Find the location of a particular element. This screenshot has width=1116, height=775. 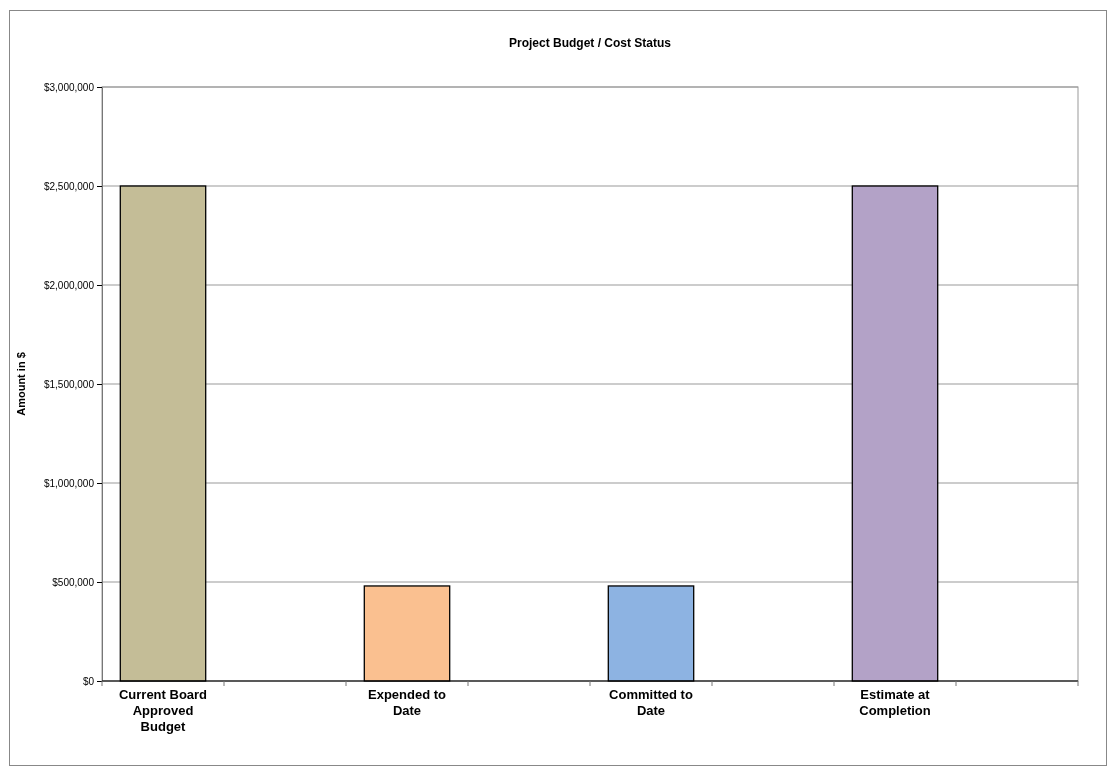

x-tick-label: Expended to Date is located at coordinates (407, 702).